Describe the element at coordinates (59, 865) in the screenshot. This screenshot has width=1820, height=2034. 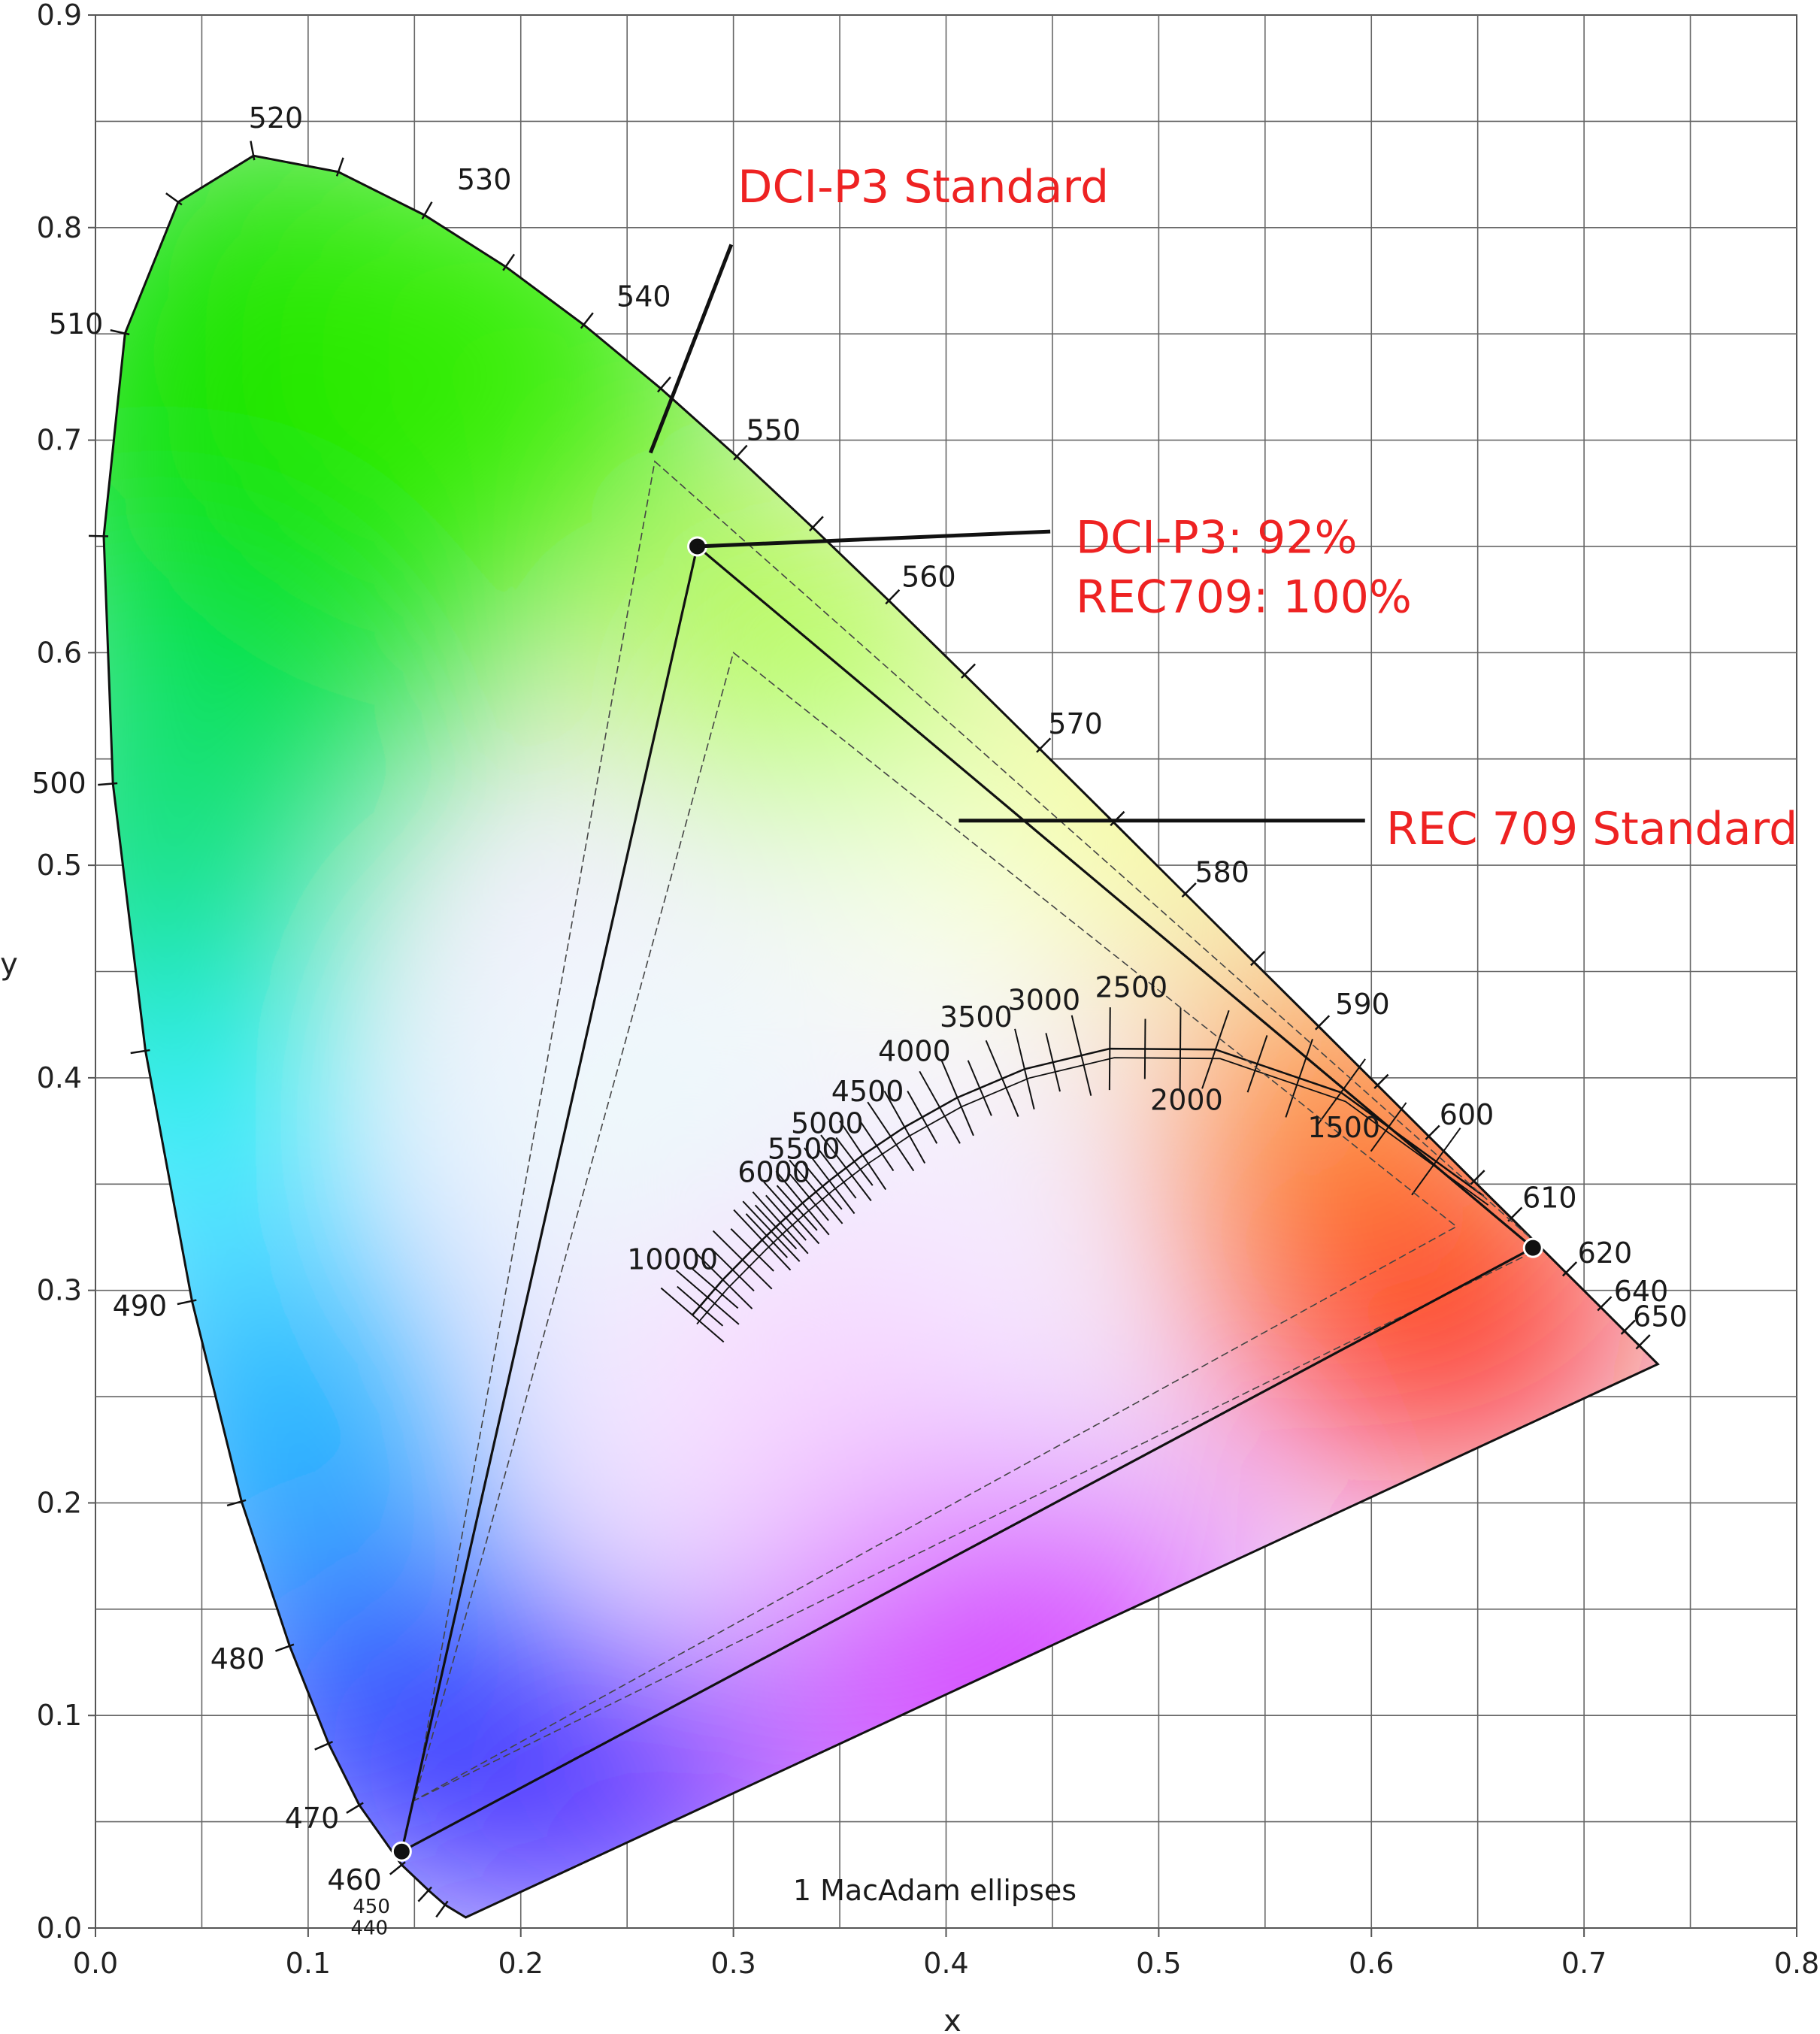
I see `y-tick-label: 0.5` at that location.